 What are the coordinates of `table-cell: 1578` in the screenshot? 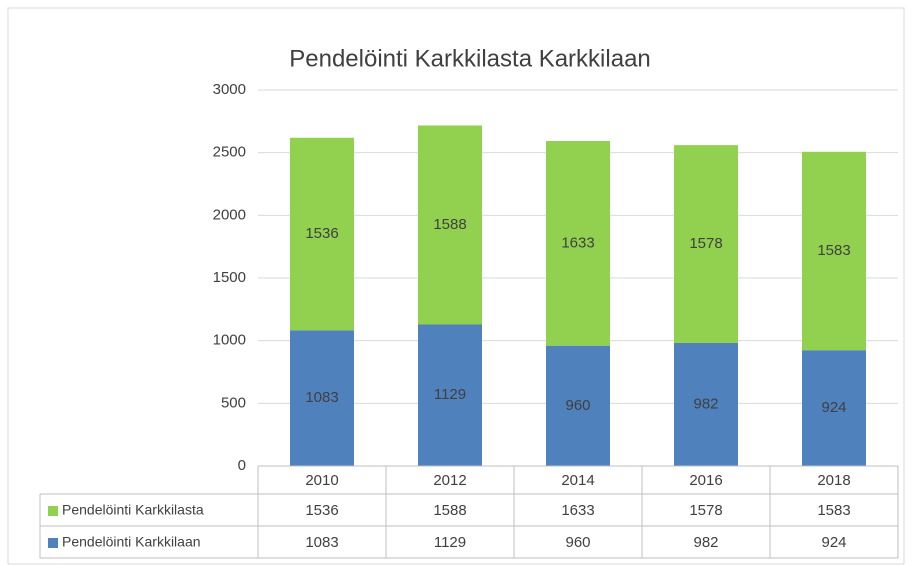 It's located at (705, 510).